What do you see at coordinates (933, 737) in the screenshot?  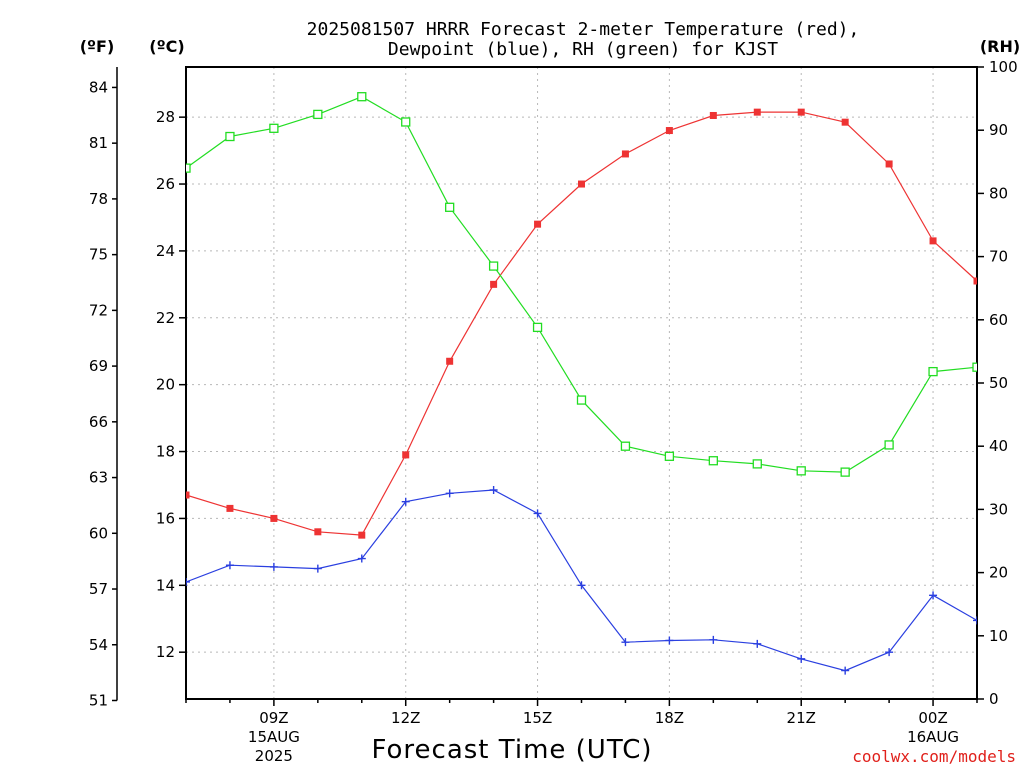 I see `x-tick-label: 16AUG` at bounding box center [933, 737].